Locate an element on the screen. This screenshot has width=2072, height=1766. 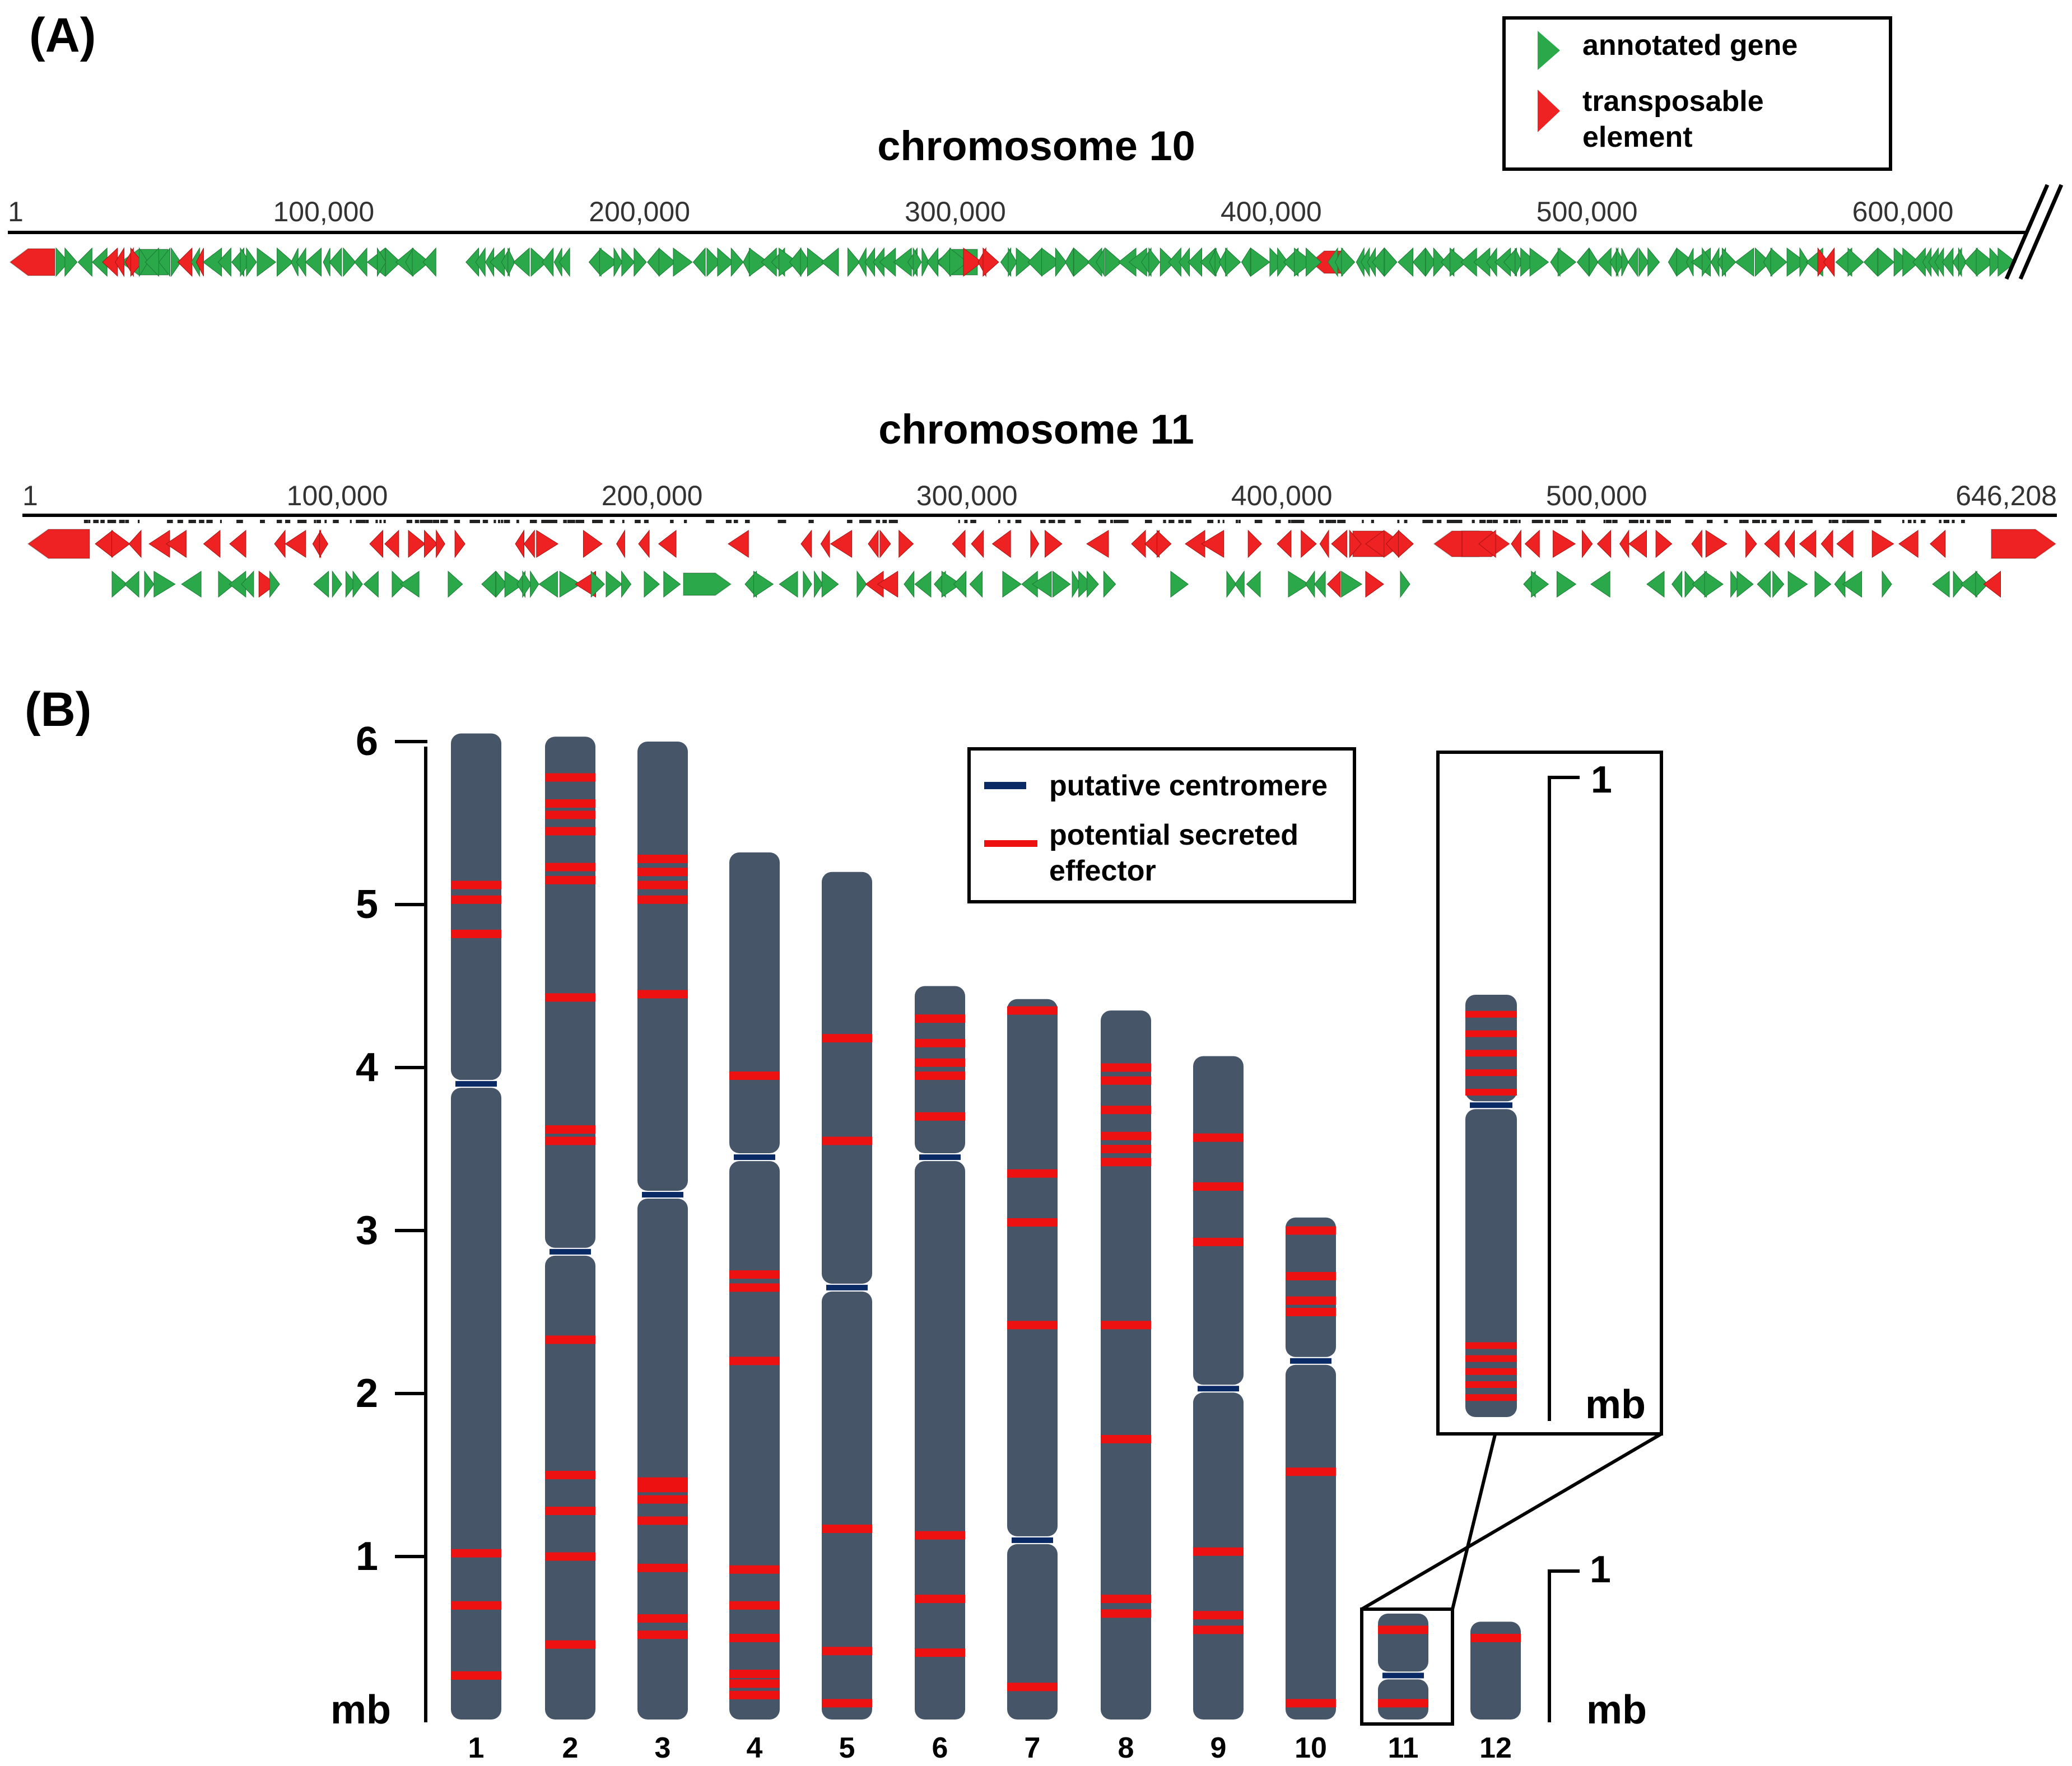
chr11-inset: 1 mb is located at coordinates (1549, 1093).